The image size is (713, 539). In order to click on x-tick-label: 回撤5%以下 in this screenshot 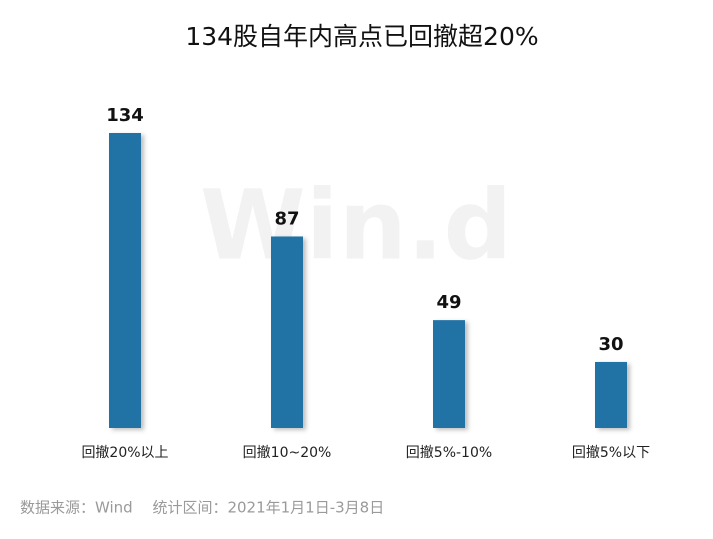, I will do `click(611, 453)`.